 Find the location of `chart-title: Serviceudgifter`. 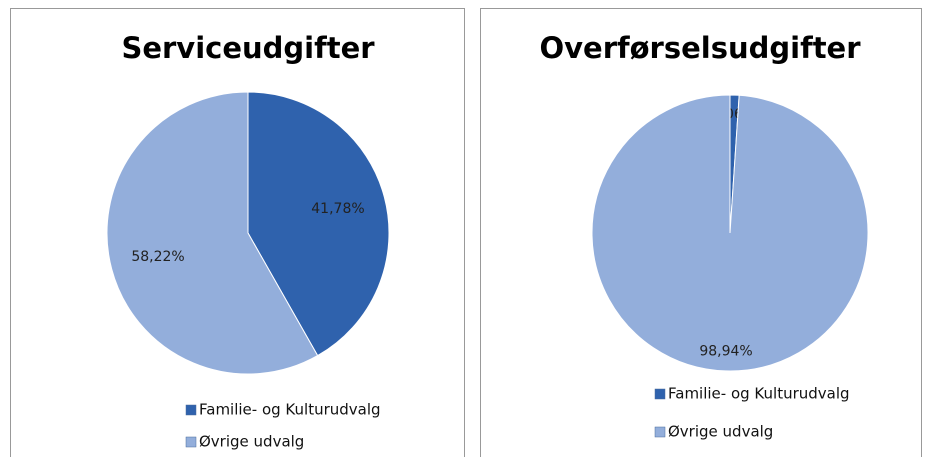

chart-title: Serviceudgifter is located at coordinates (248, 48).